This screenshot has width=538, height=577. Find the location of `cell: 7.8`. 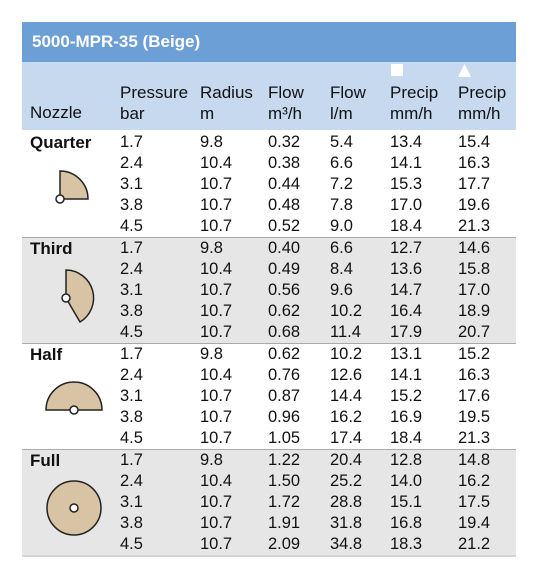

cell: 7.8 is located at coordinates (341, 205).